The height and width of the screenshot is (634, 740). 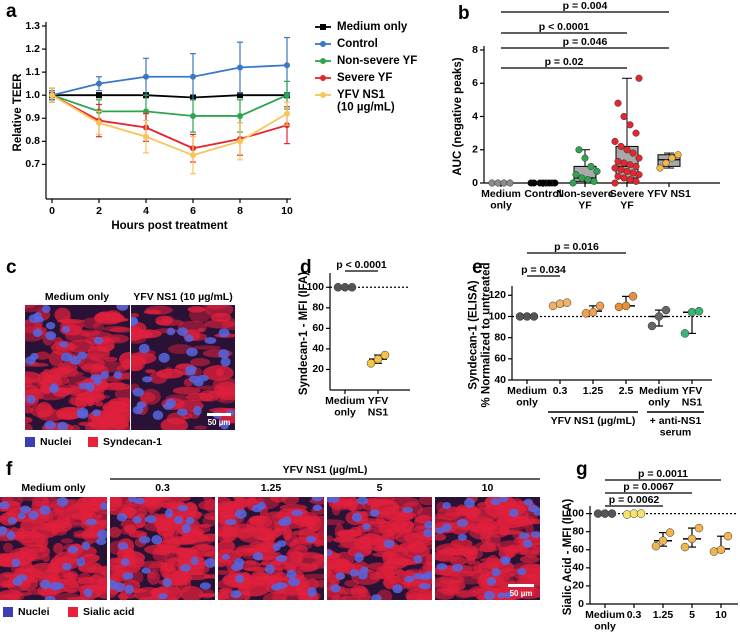 What do you see at coordinates (500, 337) in the screenshot?
I see `y-tick-label: 80` at bounding box center [500, 337].